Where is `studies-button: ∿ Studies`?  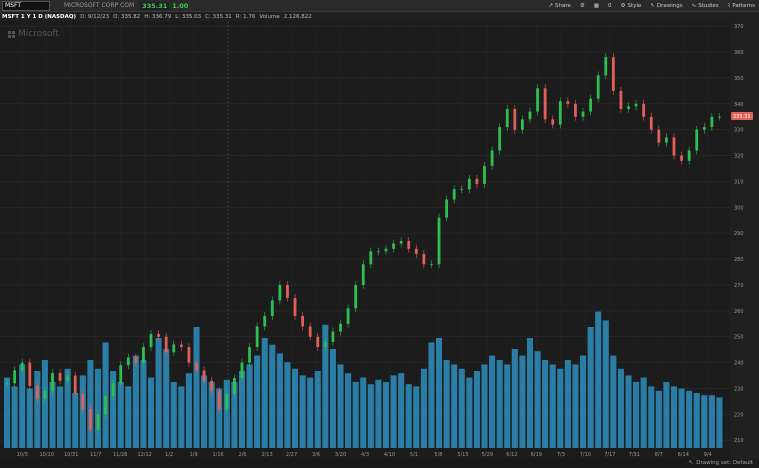
studies-button: ∿ Studies is located at coordinates (705, 5).